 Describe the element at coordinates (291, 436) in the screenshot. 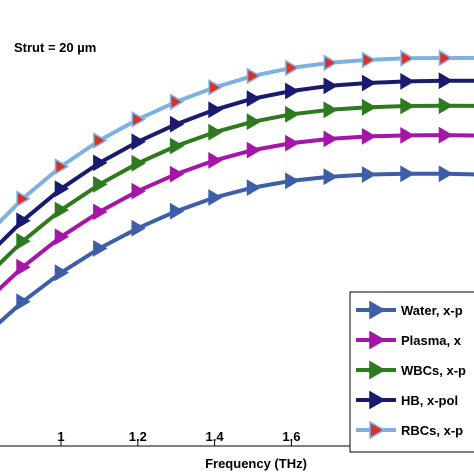

I see `x-tick-label-4: 1.6` at that location.